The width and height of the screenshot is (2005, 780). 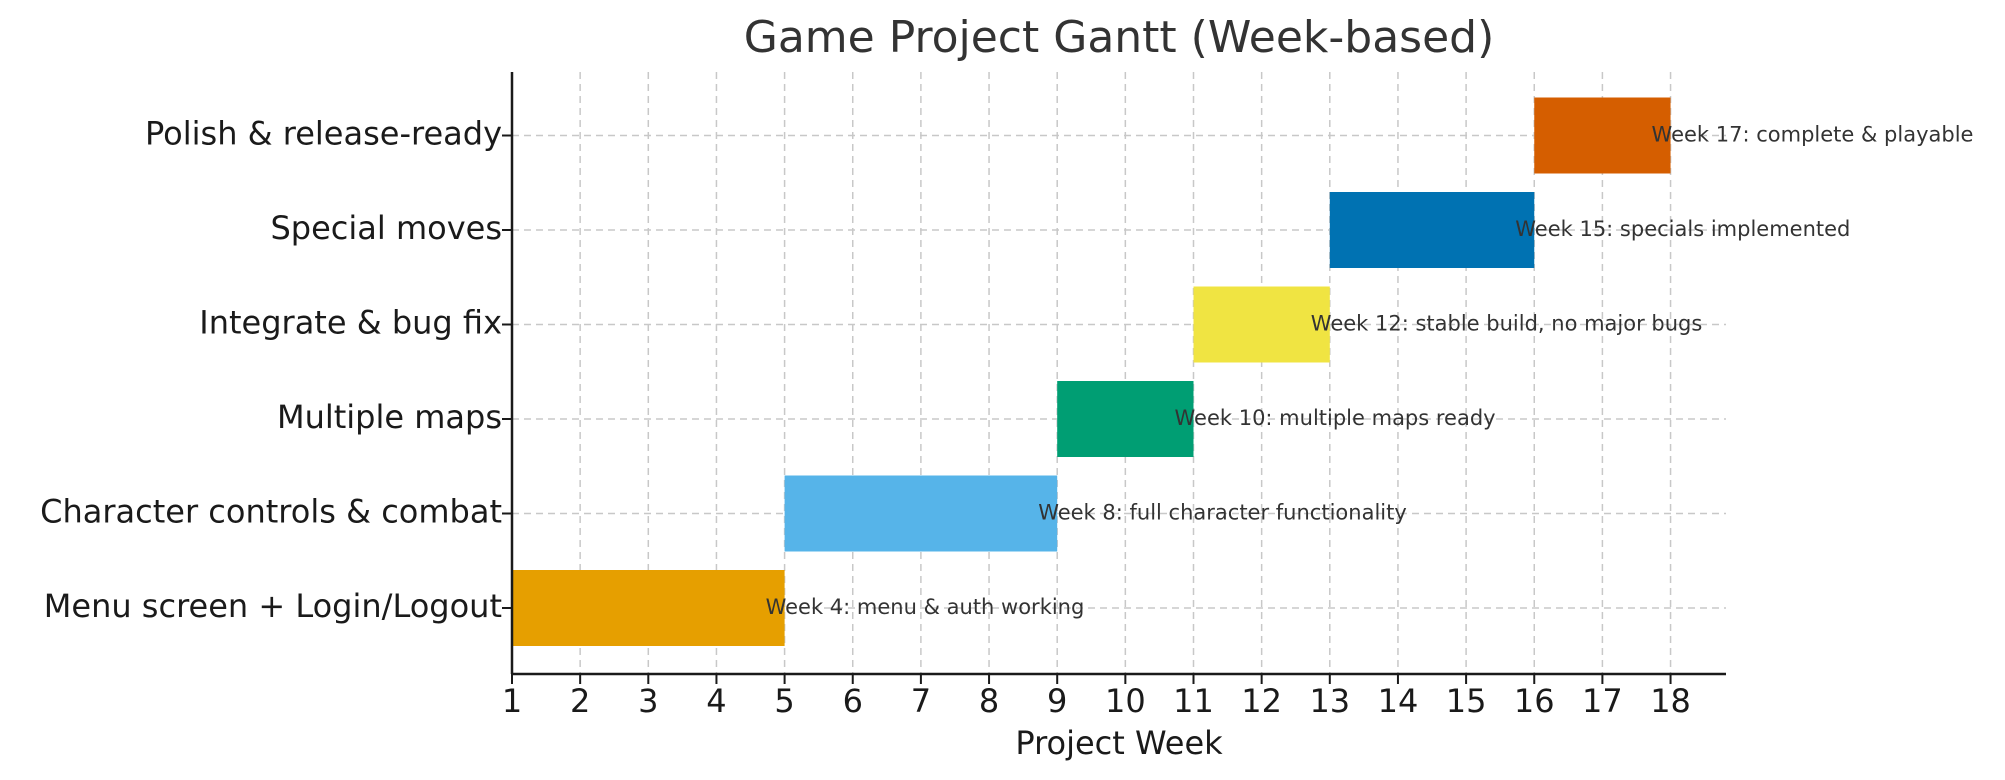 I want to click on task-label: Integrate & bug fix, so click(x=350, y=323).